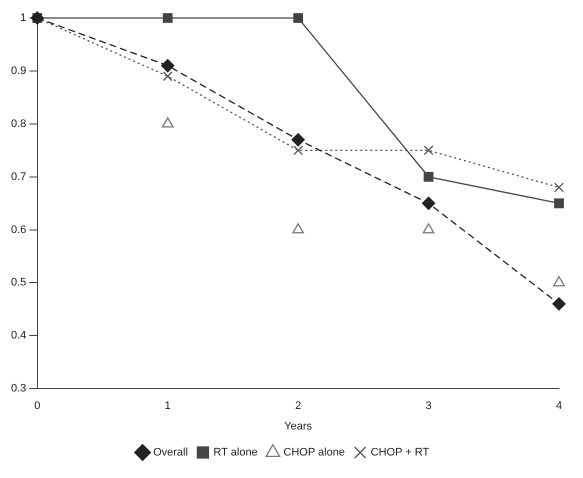 This screenshot has height=478, width=583. Describe the element at coordinates (170, 452) in the screenshot. I see `legend-label: Overall` at that location.